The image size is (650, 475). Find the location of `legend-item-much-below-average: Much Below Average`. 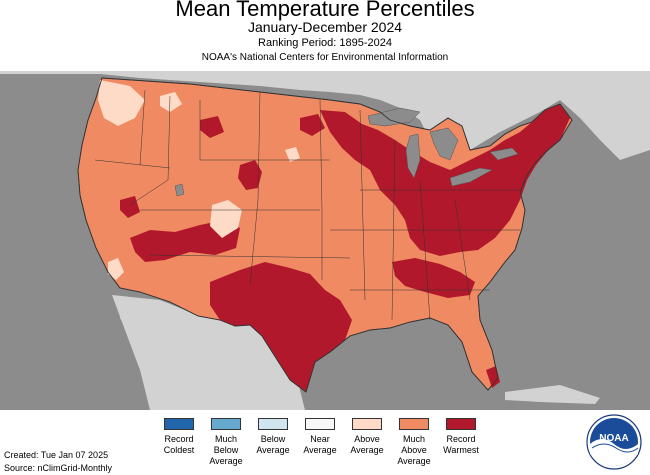

legend-item-much-below-average: Much Below Average is located at coordinates (226, 442).